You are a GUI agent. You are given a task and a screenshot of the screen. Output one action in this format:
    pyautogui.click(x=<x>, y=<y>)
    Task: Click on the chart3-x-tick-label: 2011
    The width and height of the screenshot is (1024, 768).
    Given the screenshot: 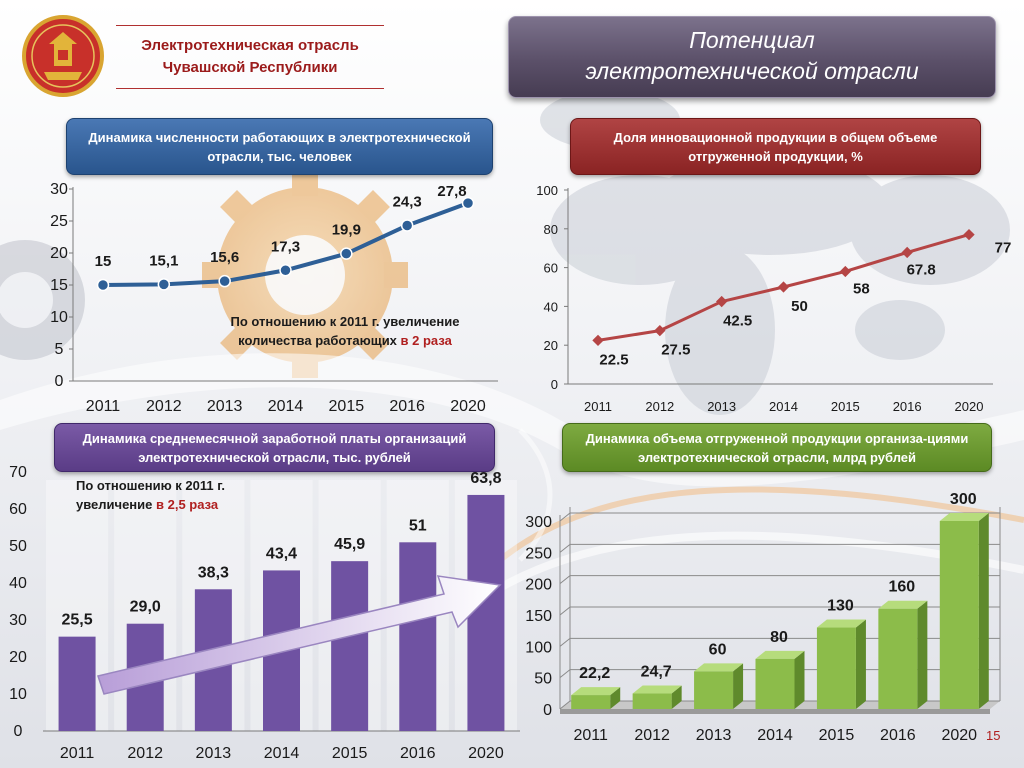 What is the action you would take?
    pyautogui.click(x=591, y=735)
    